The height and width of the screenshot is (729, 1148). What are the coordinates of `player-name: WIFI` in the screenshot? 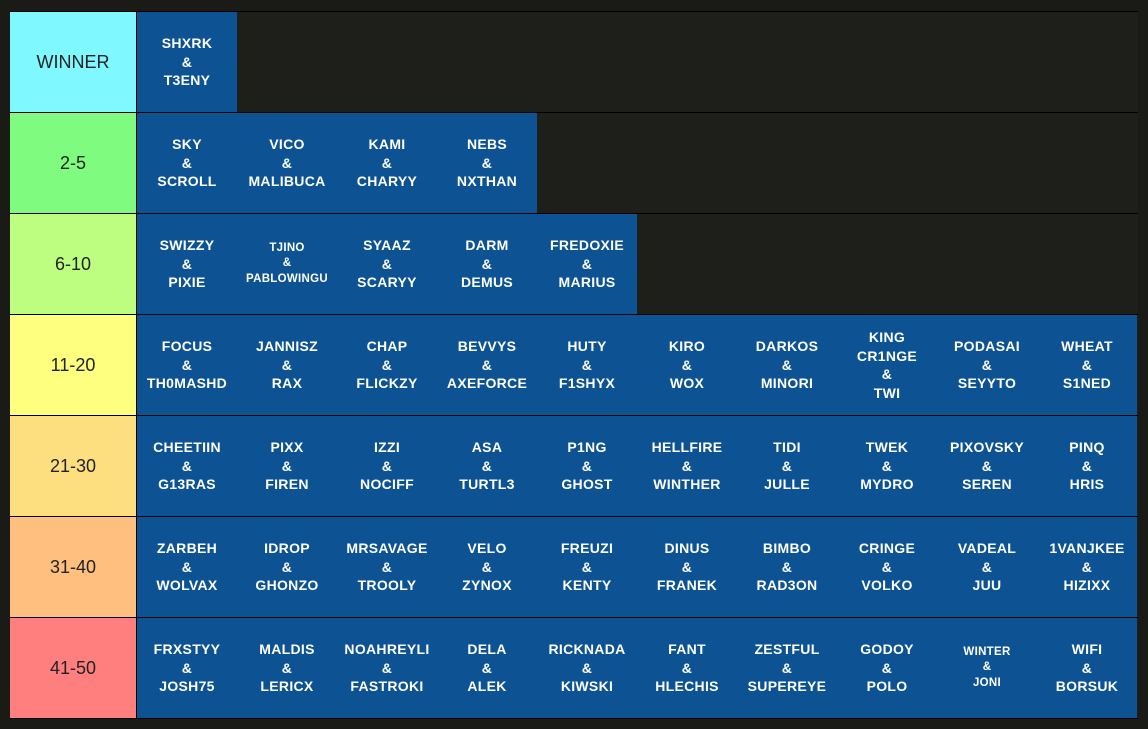 It's located at (1087, 649).